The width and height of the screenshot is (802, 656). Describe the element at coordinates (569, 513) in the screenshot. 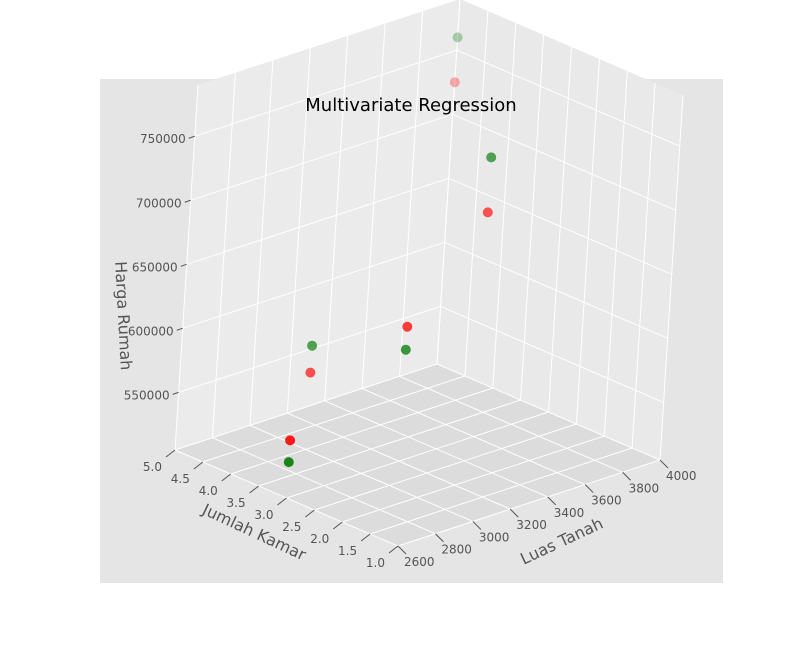

I see `x-tick-label: 3400` at that location.